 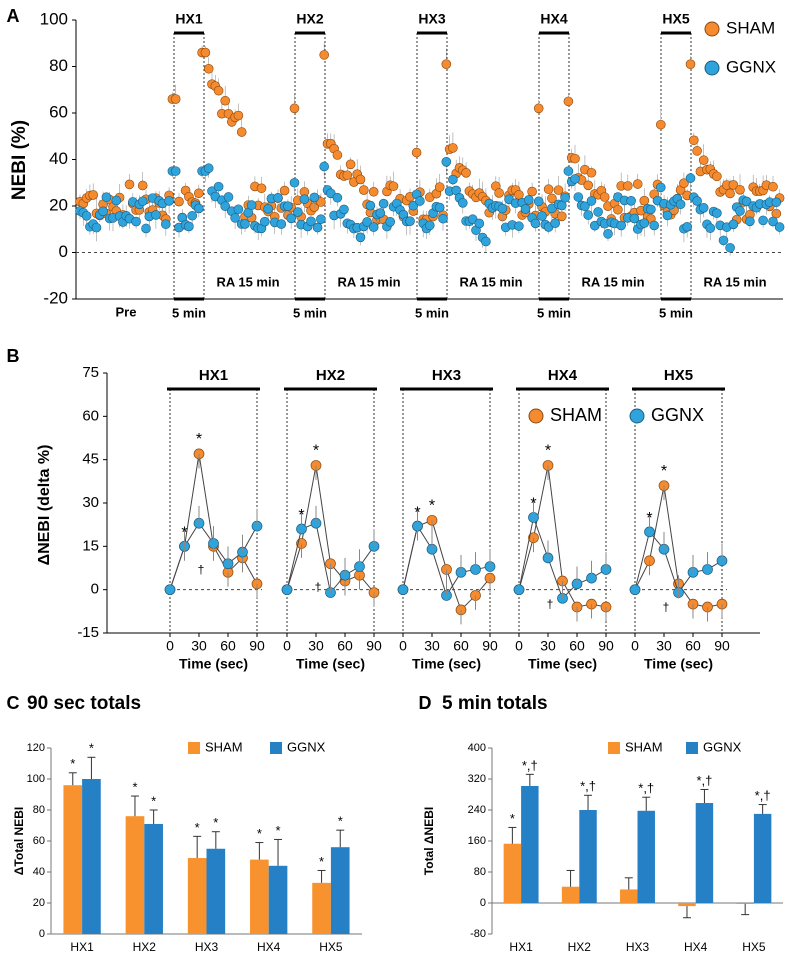 What do you see at coordinates (310, 312) in the screenshot?
I see `min-label-a: 5 min` at bounding box center [310, 312].